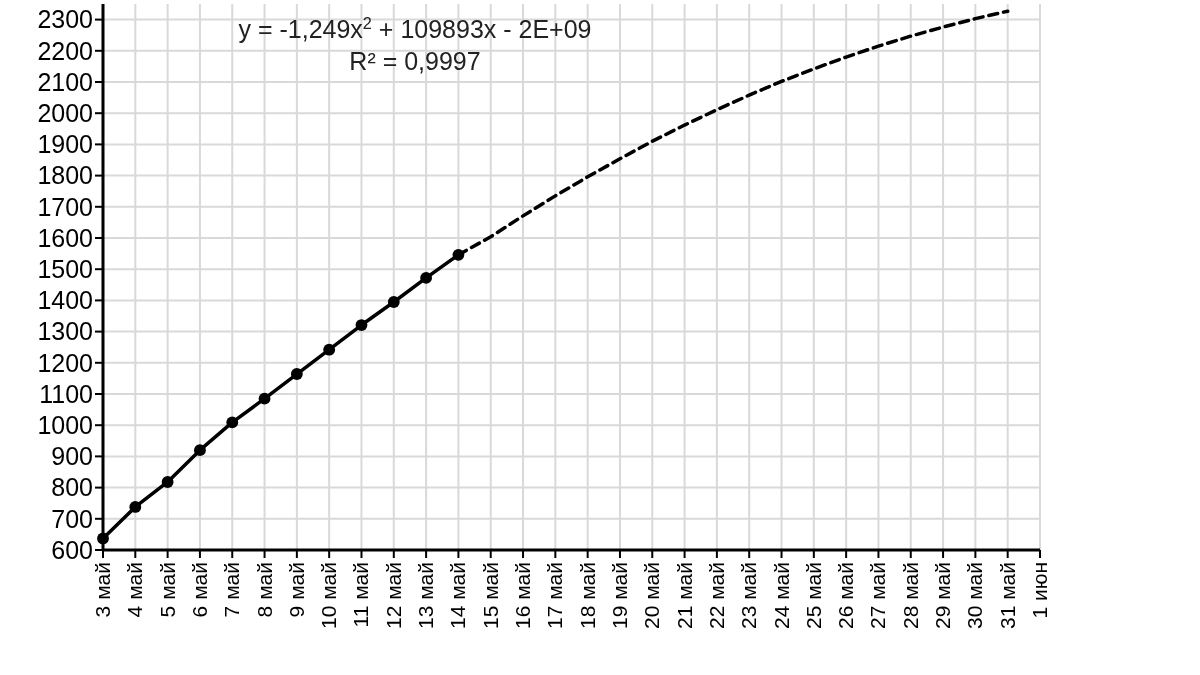 This screenshot has height=675, width=1200. I want to click on x-tick-label: 12 май, so click(393, 596).